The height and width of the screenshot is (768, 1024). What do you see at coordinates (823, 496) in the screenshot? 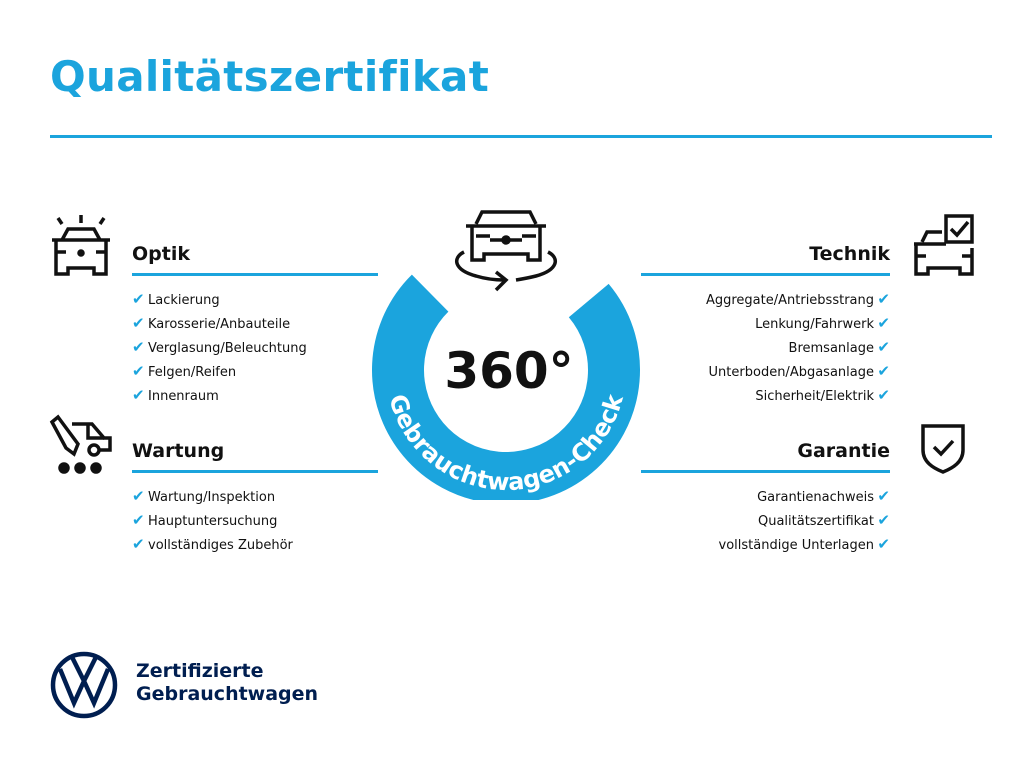
I see `list-item: Garantienachweis ✔` at bounding box center [823, 496].